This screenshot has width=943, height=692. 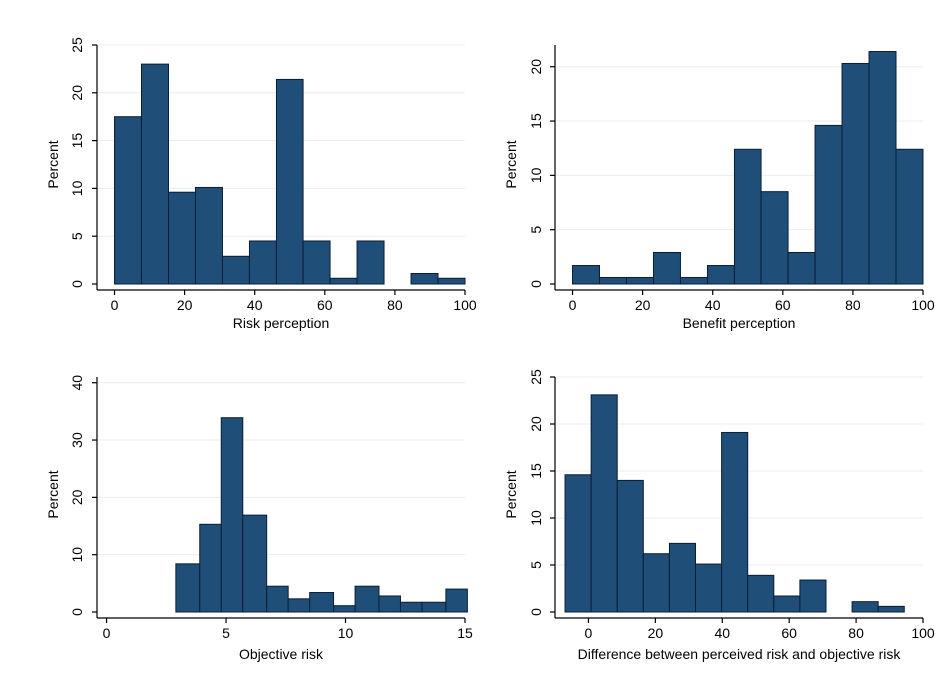 I want to click on x-tick-label: 15, so click(x=465, y=633).